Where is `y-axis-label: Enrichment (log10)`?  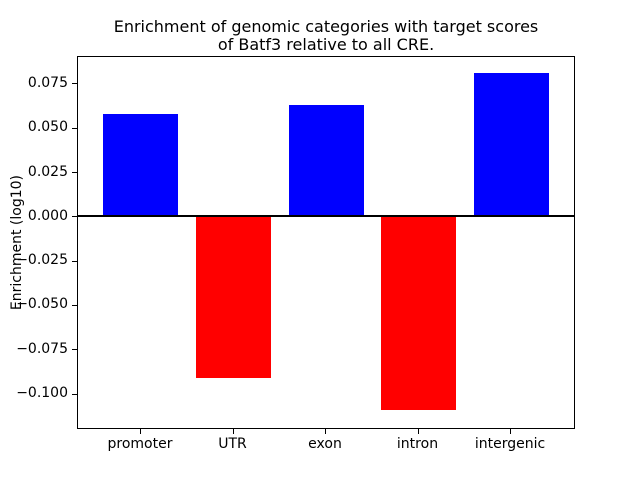 y-axis-label: Enrichment (log10) is located at coordinates (17, 242).